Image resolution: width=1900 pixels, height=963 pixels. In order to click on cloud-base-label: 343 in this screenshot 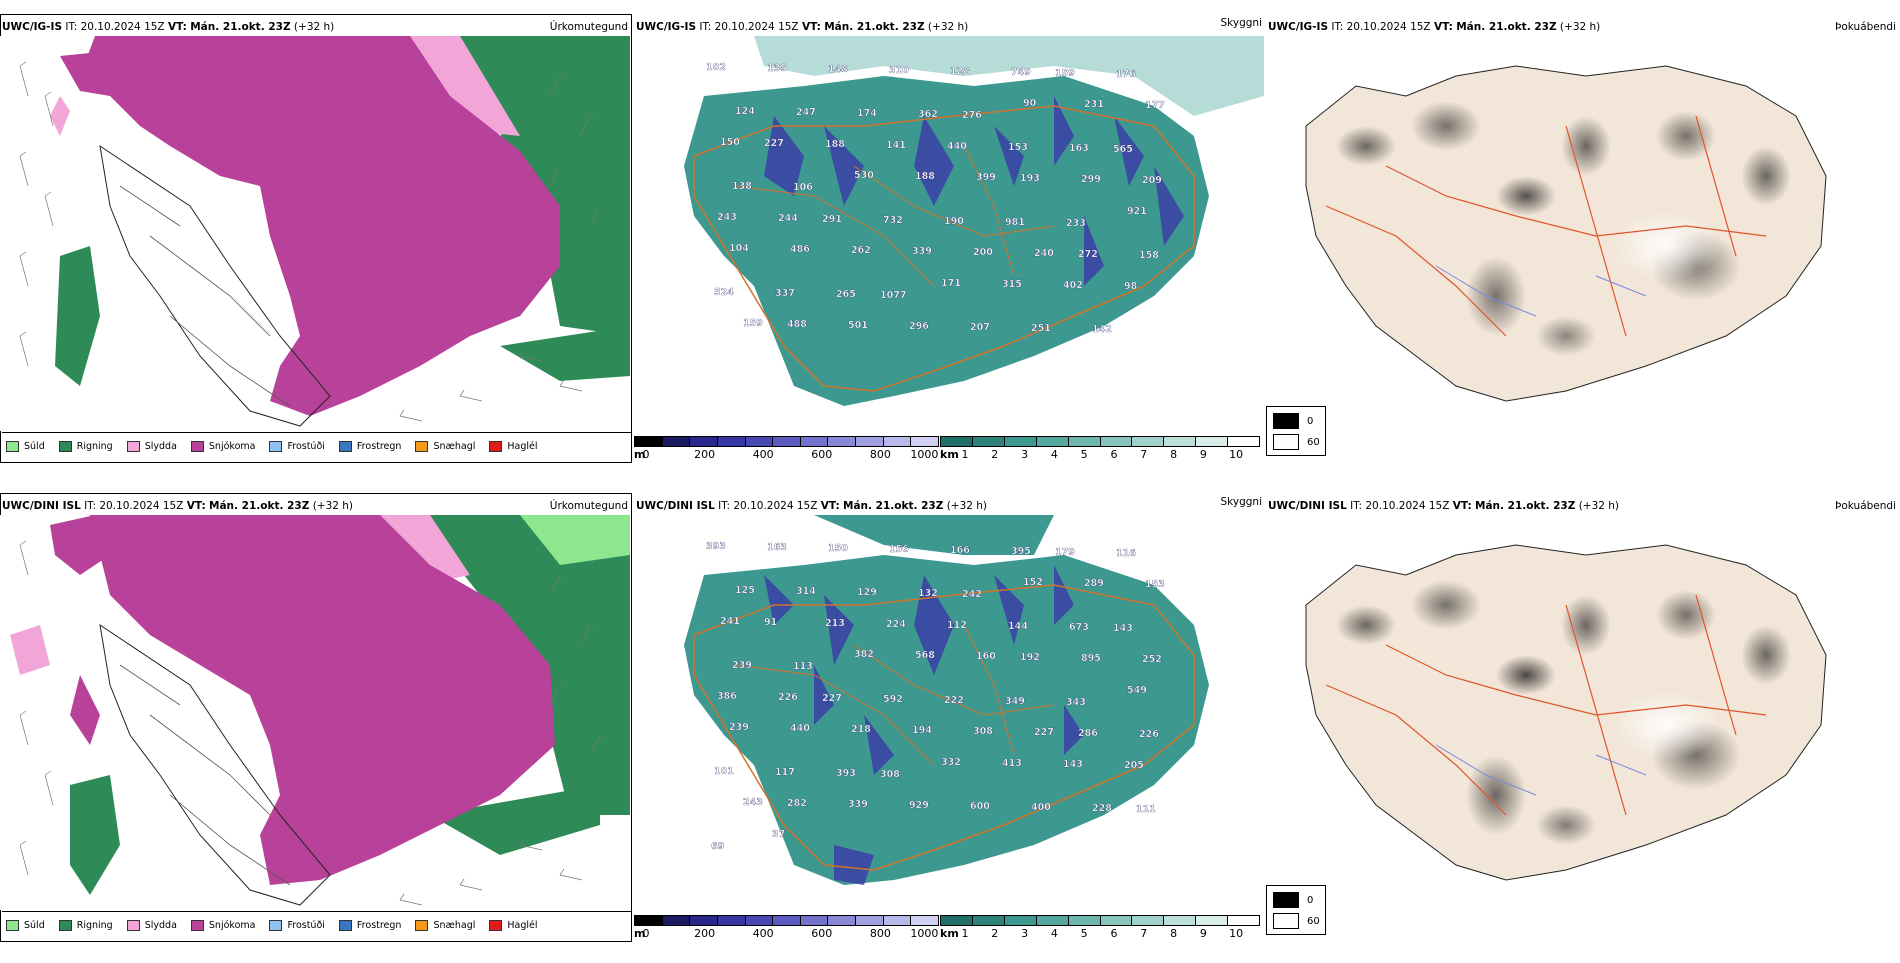, I will do `click(1076, 702)`.